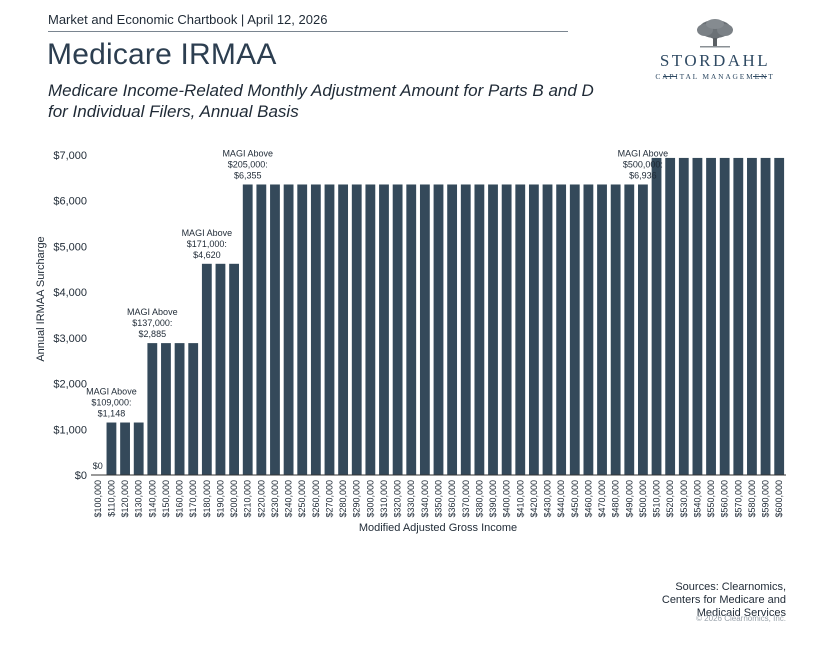  What do you see at coordinates (41, 298) in the screenshot?
I see `y-axis-title: Annual IRMAA Surcharge` at bounding box center [41, 298].